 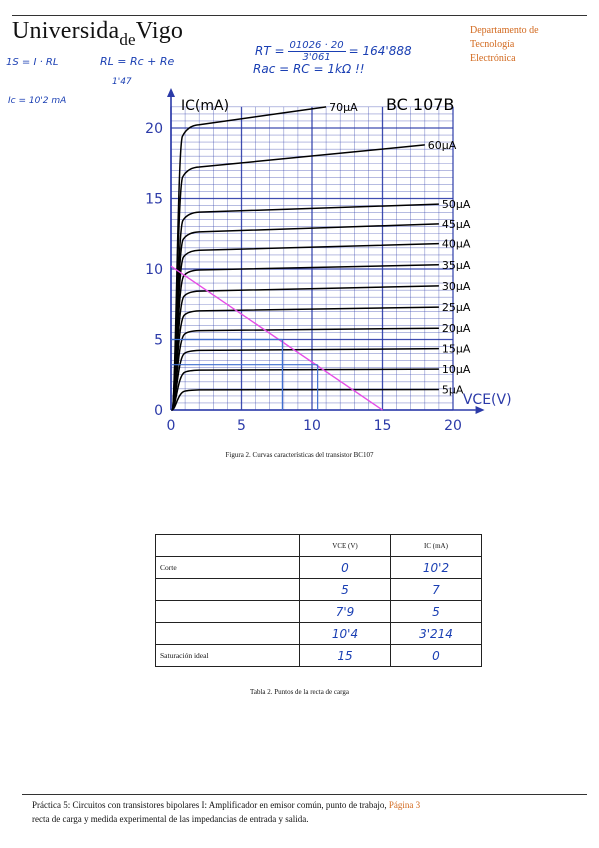 What do you see at coordinates (345, 567) in the screenshot?
I see `vce-value: 0` at bounding box center [345, 567].